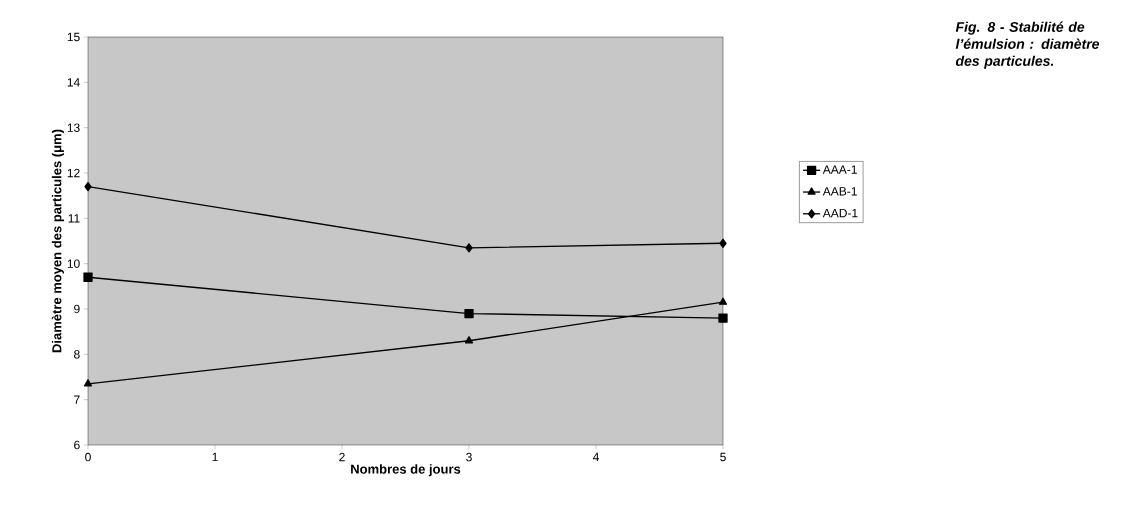 This screenshot has width=1127, height=506. Describe the element at coordinates (88, 457) in the screenshot. I see `x-tick-label: 0` at that location.